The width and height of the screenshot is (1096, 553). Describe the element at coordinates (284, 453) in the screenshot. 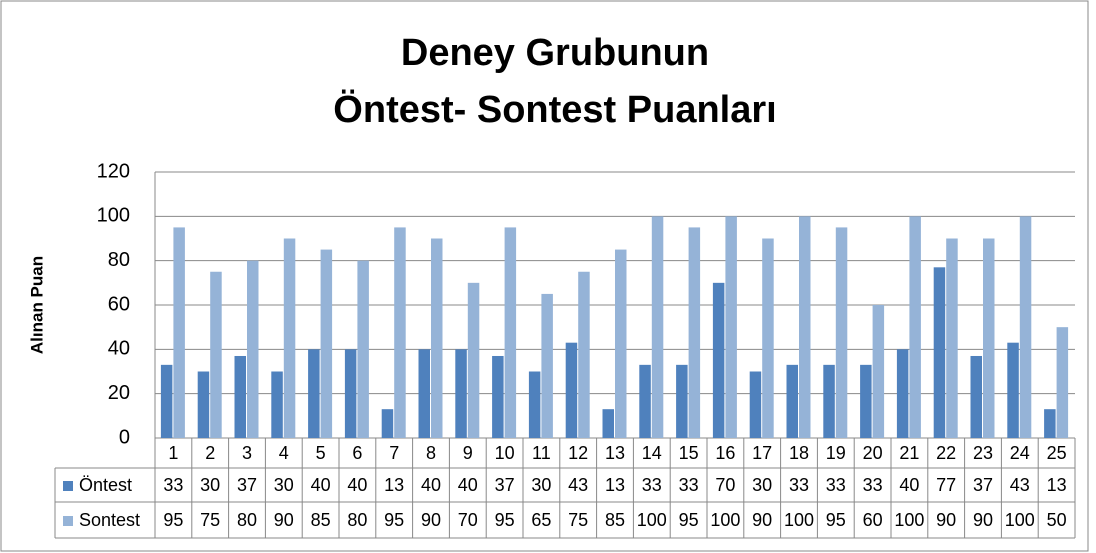

I see `x-tick-label: 4` at that location.